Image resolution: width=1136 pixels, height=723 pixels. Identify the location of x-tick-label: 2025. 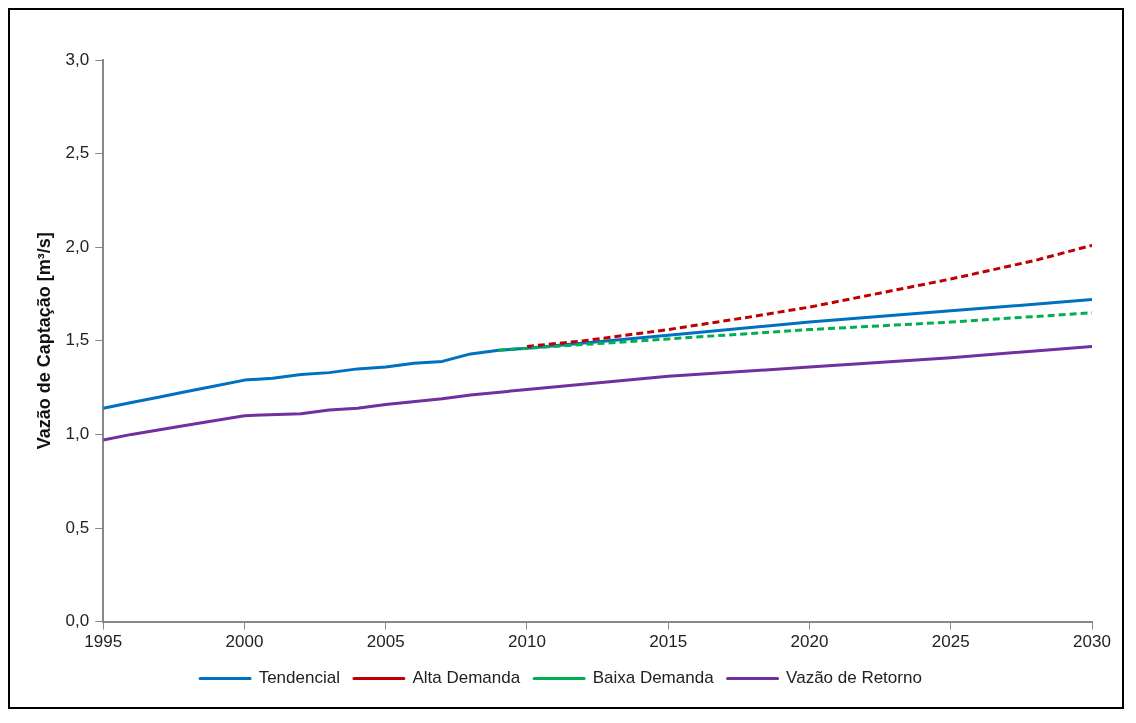
(950, 642).